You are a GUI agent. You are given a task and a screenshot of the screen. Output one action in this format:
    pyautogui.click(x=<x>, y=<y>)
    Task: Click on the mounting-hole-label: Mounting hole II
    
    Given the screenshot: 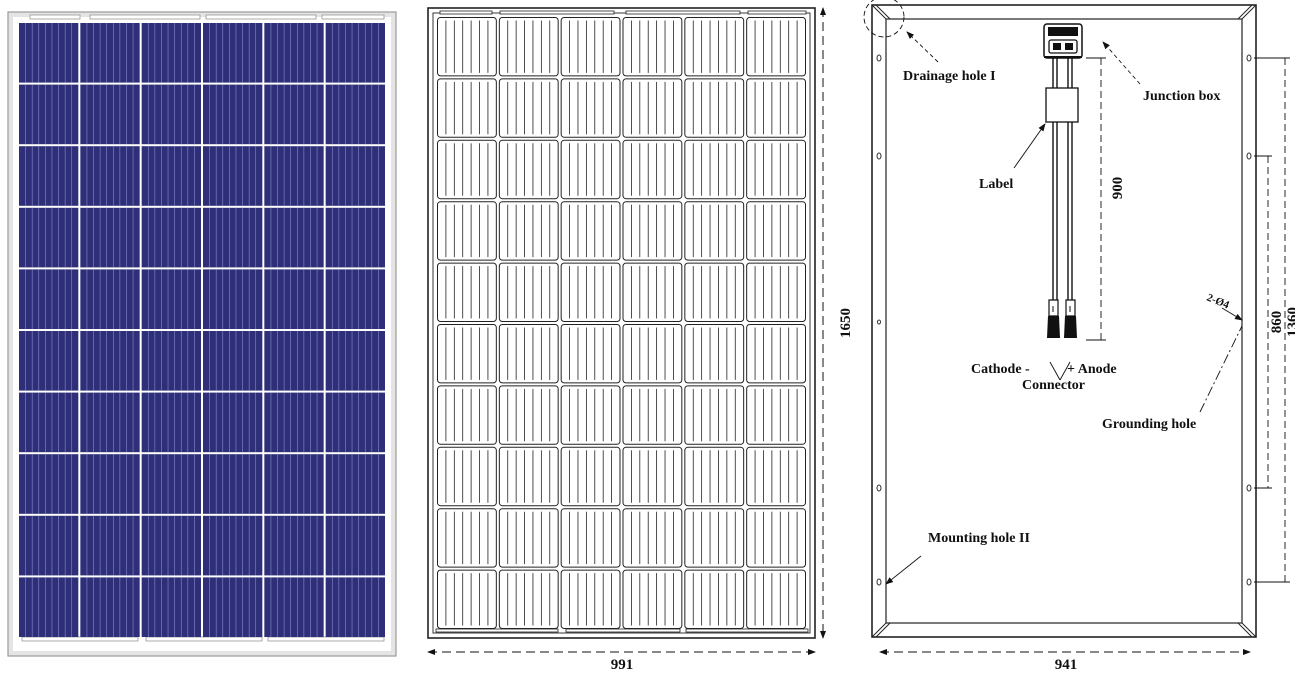 What is the action you would take?
    pyautogui.click(x=979, y=538)
    